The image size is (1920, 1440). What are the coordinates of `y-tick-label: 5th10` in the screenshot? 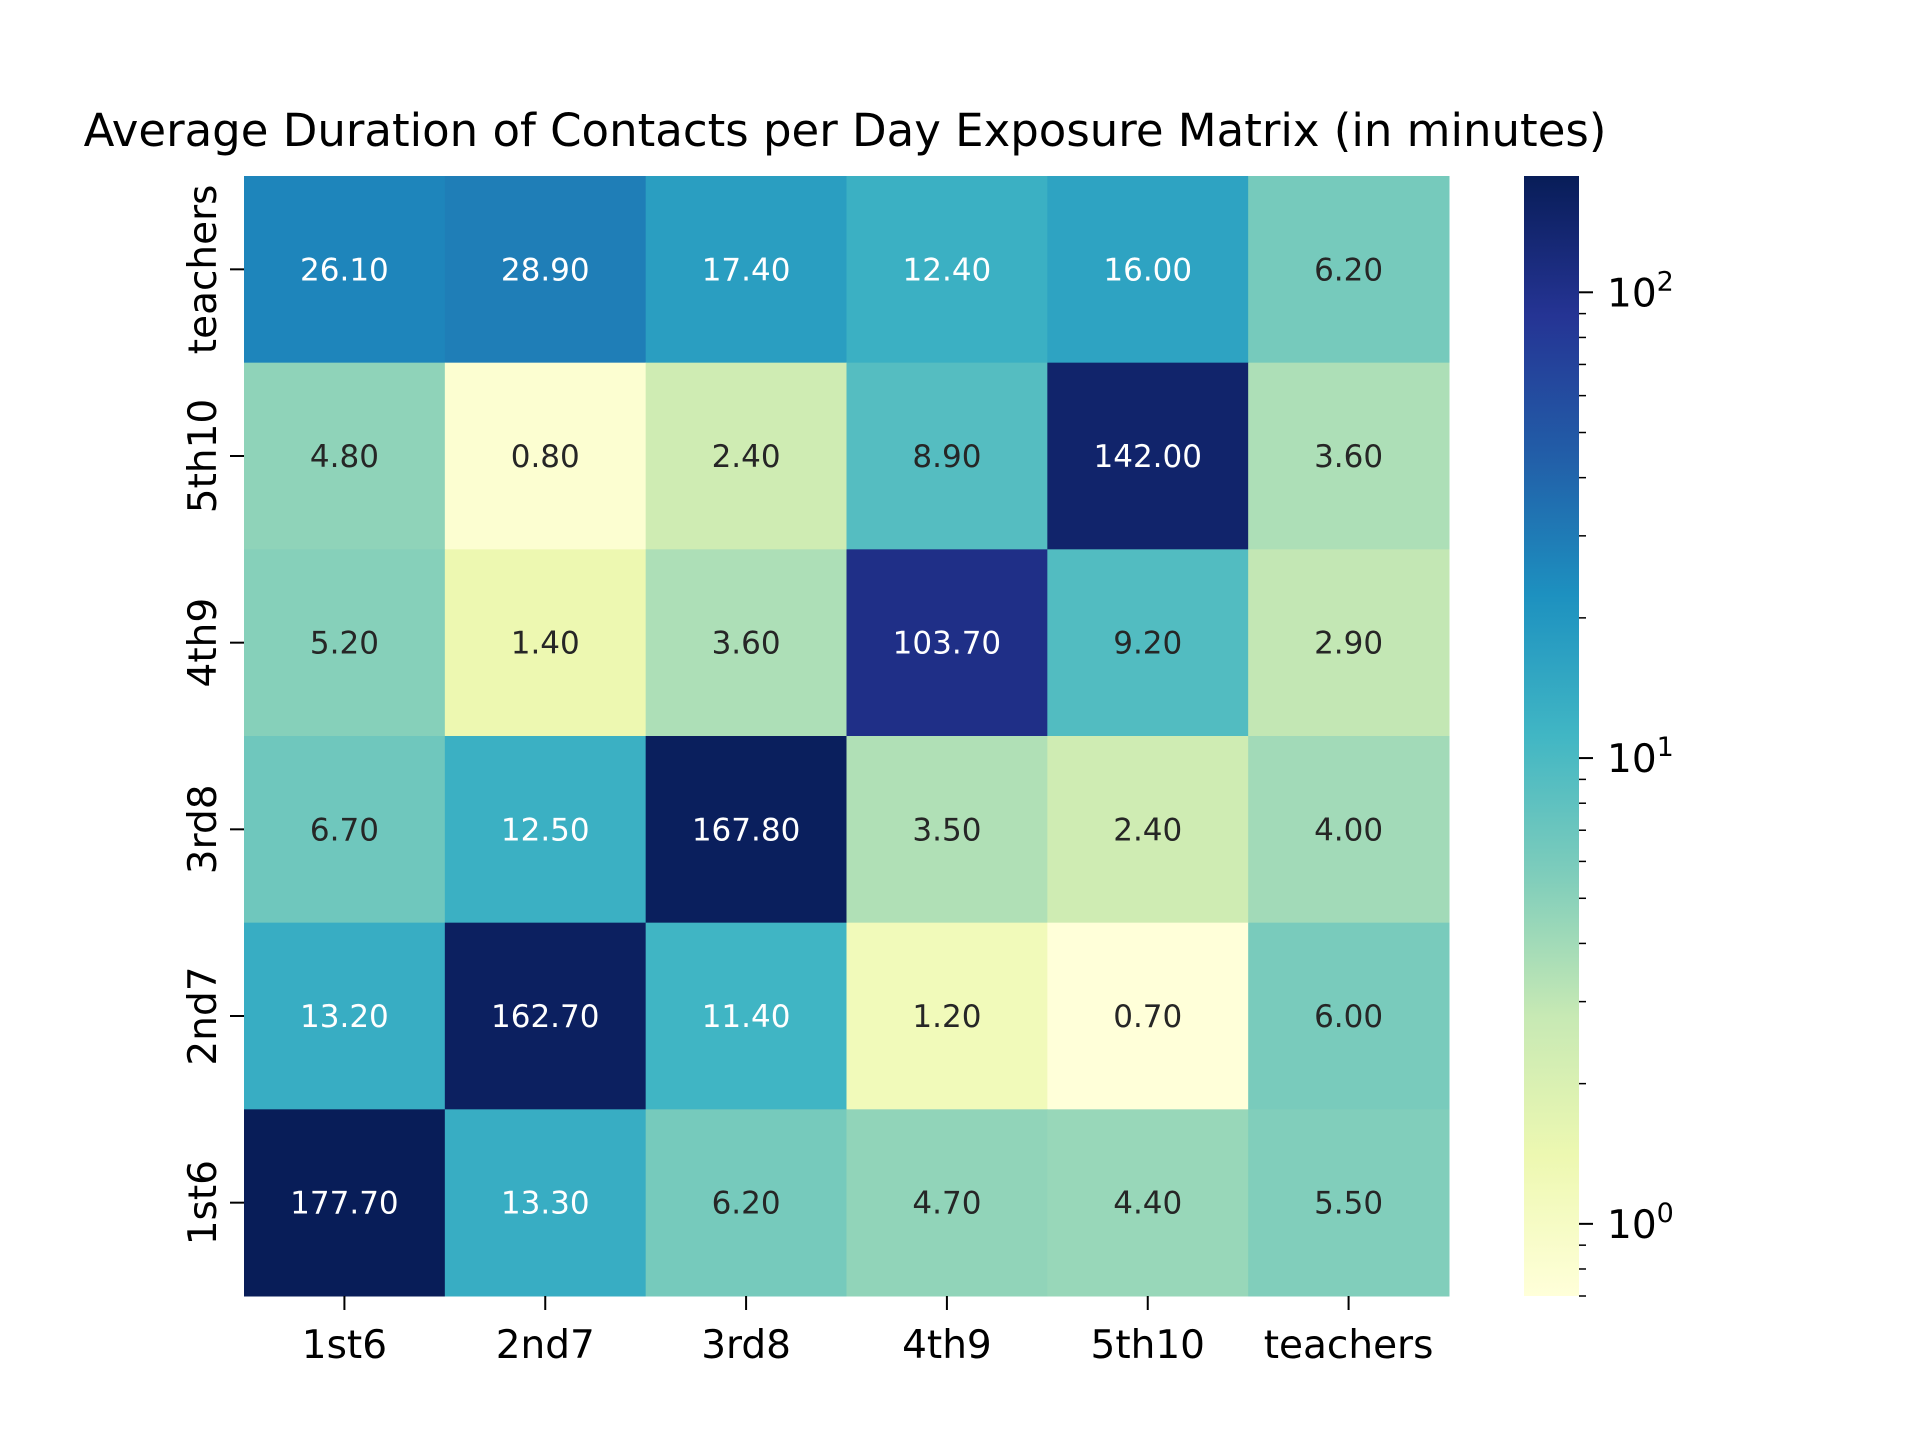 It's located at (203, 456).